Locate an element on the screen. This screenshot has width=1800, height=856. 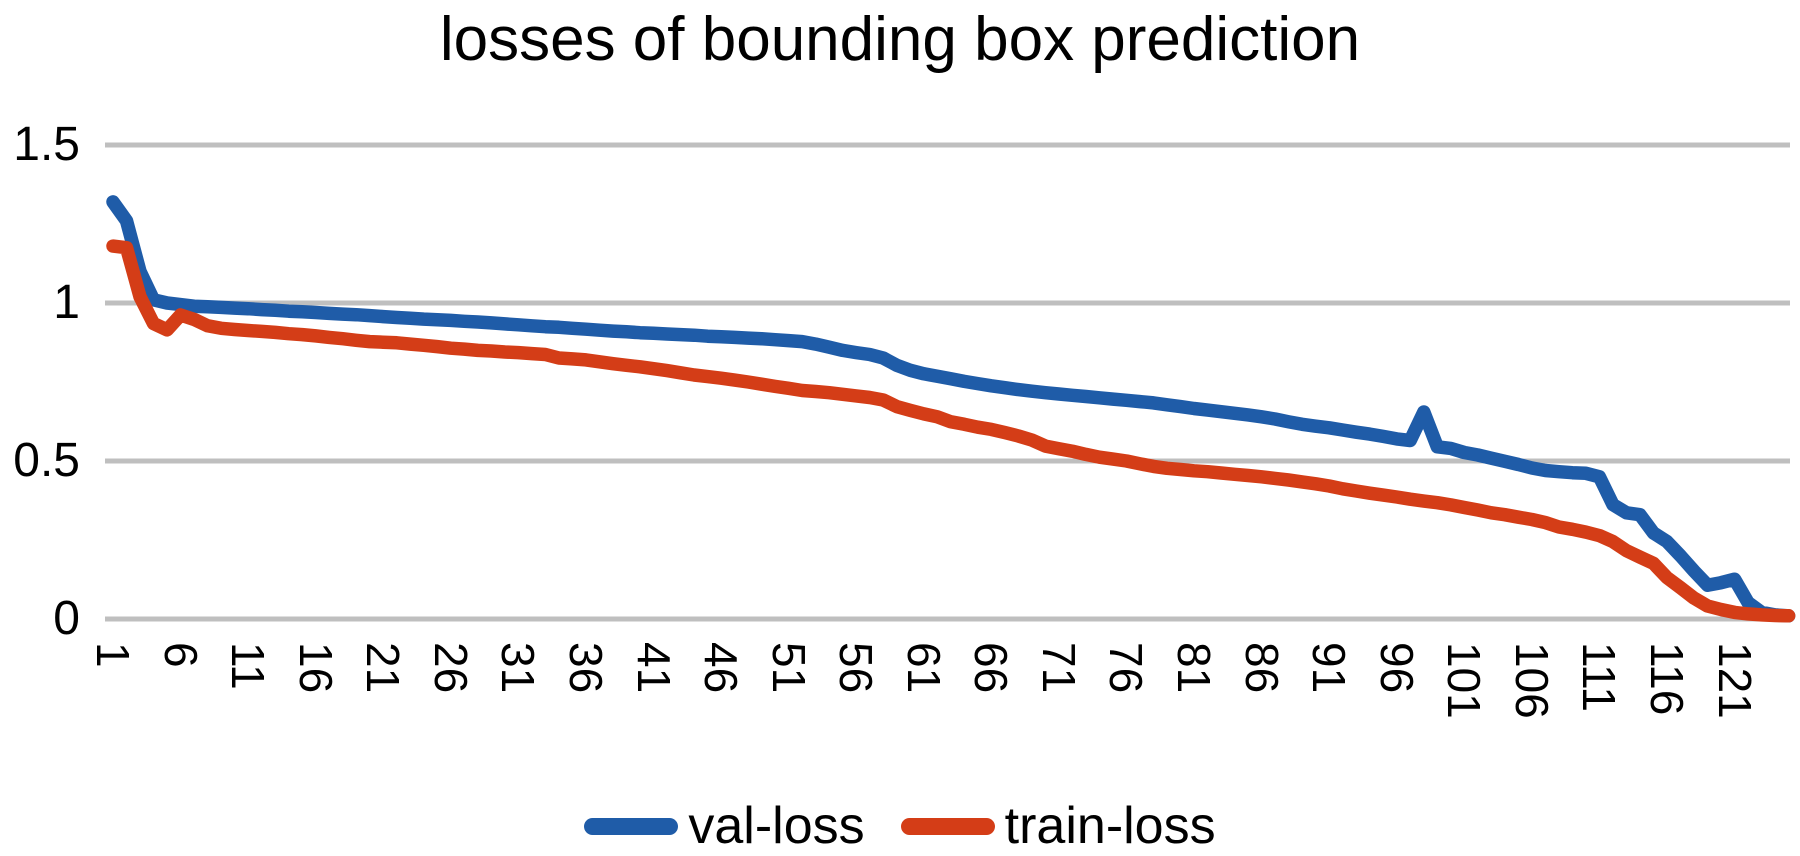
y-tick-label-0: 0 is located at coordinates (66, 618).